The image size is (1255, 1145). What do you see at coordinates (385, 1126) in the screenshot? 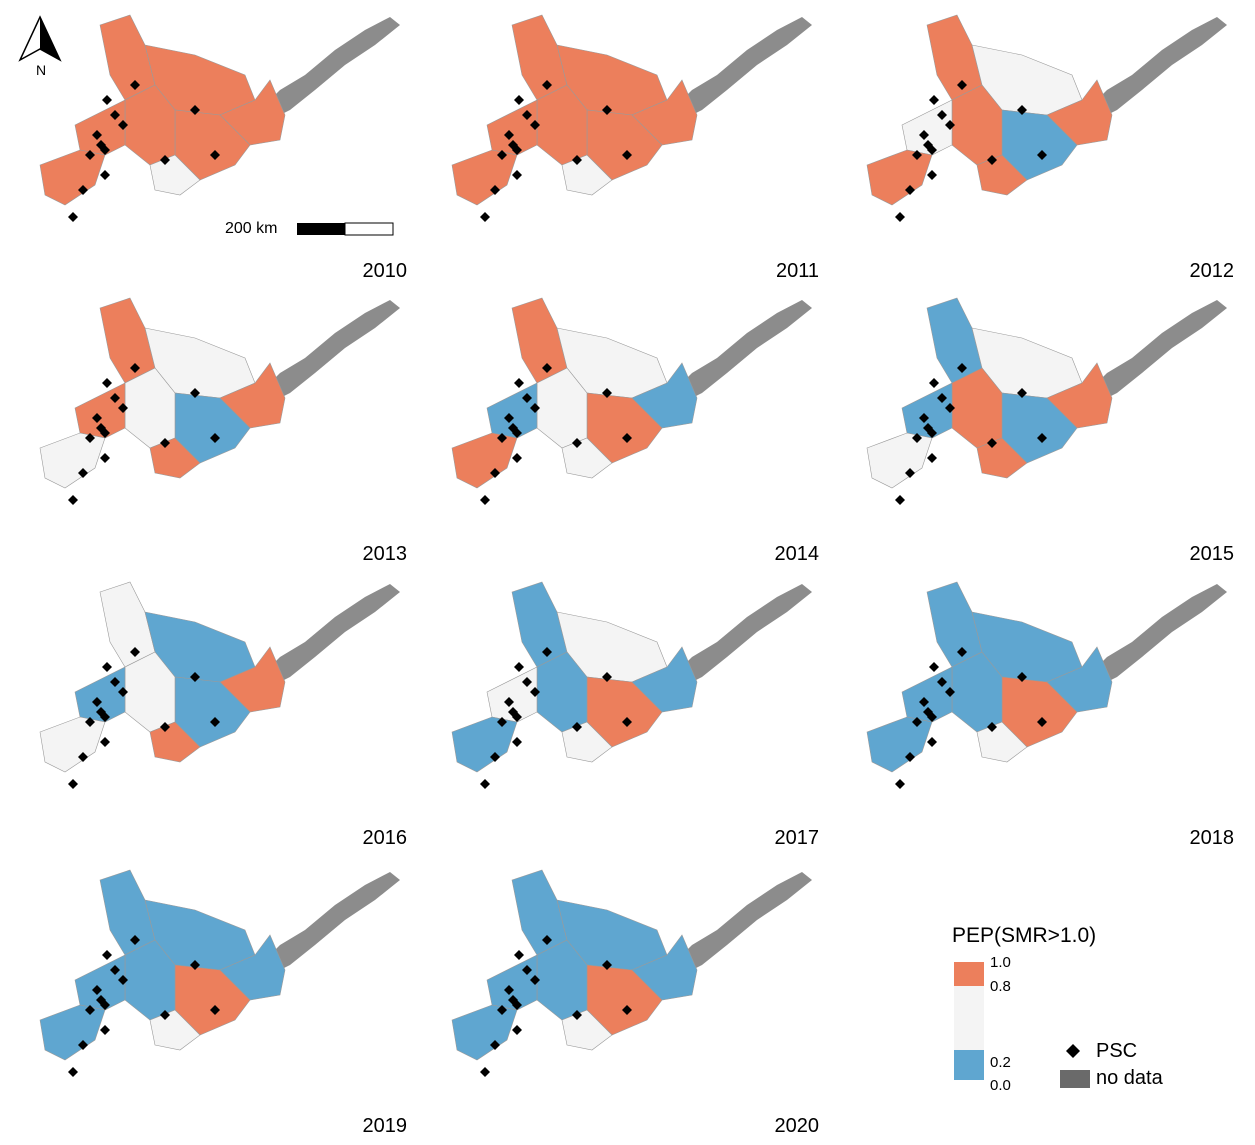
I see `year-label: 2019` at bounding box center [385, 1126].